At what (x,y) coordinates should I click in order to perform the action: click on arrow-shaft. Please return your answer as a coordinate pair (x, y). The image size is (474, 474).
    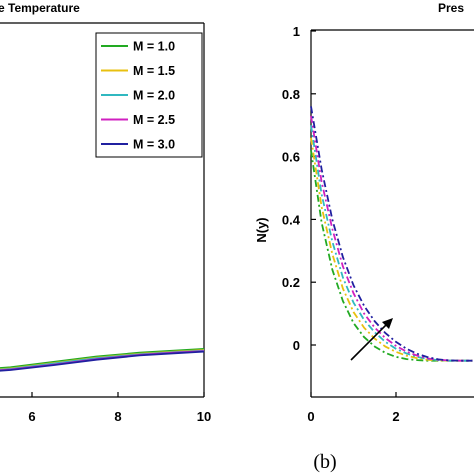
    Looking at the image, I should click on (369, 341).